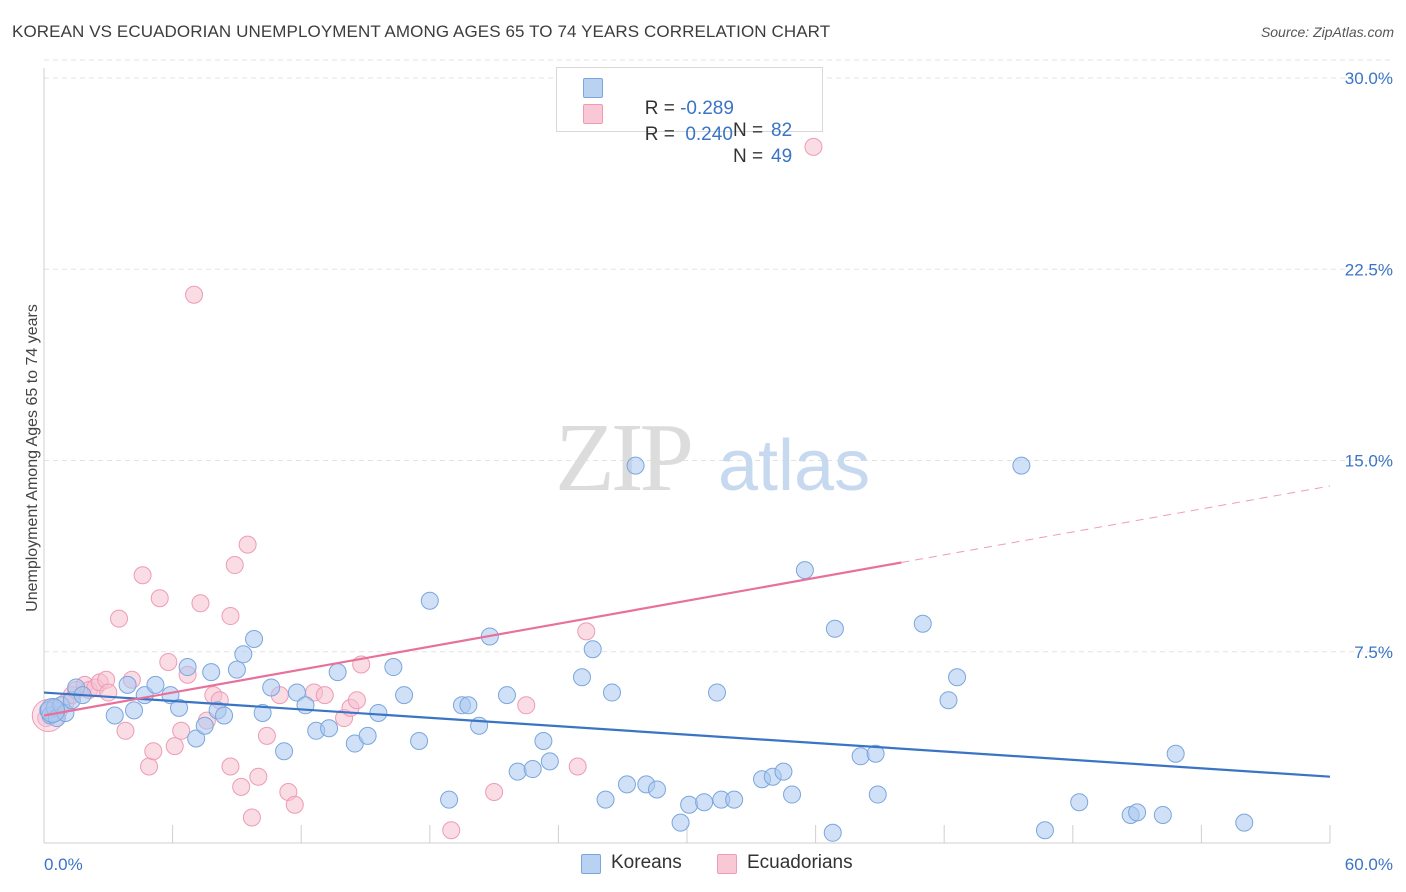  What do you see at coordinates (32, 458) in the screenshot?
I see `y-axis-label: Unemployment Among Ages 65 to 74 years` at bounding box center [32, 458].